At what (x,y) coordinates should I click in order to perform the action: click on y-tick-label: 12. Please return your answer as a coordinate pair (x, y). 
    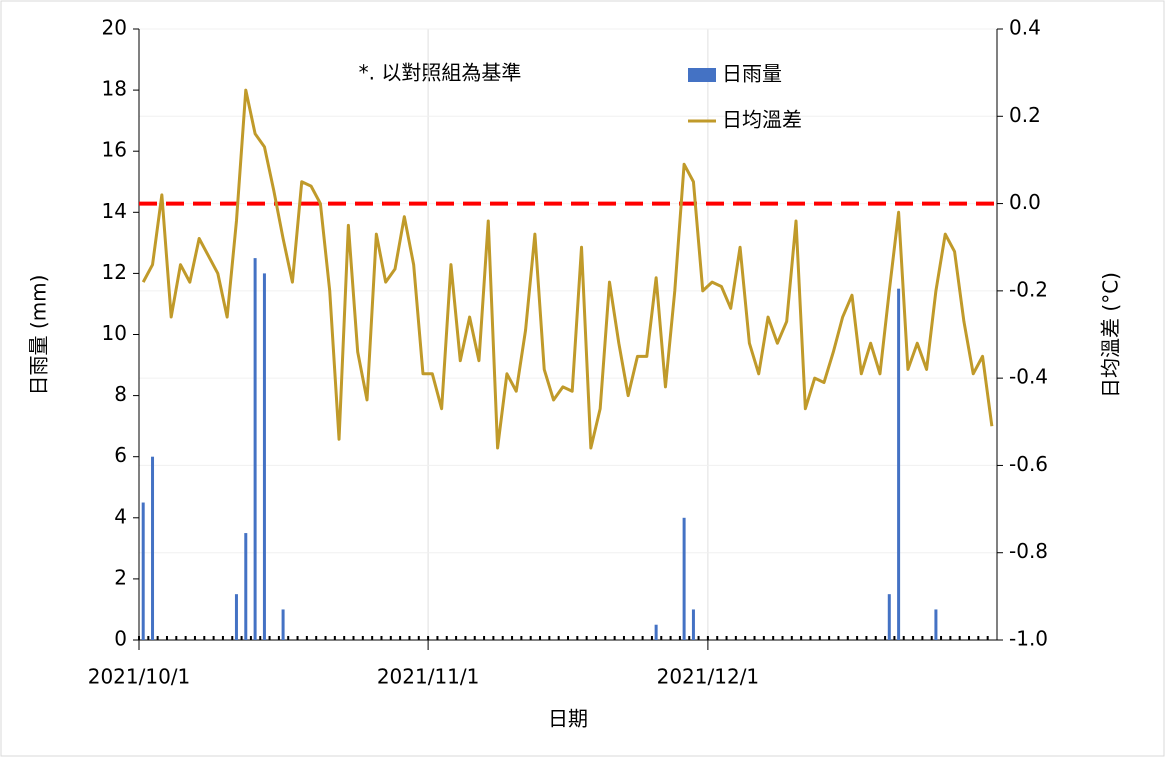
    Looking at the image, I should click on (114, 272).